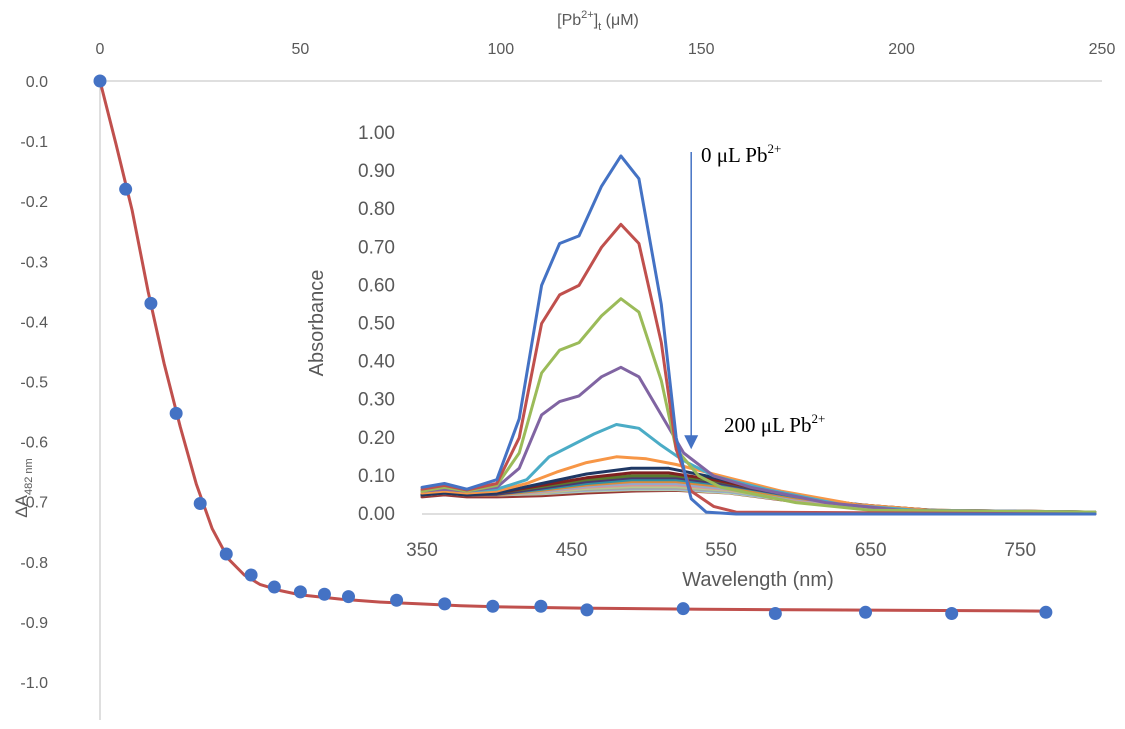 The height and width of the screenshot is (729, 1125). Describe the element at coordinates (774, 424) in the screenshot. I see `annotation-end: 200 μL Pb2+` at that location.